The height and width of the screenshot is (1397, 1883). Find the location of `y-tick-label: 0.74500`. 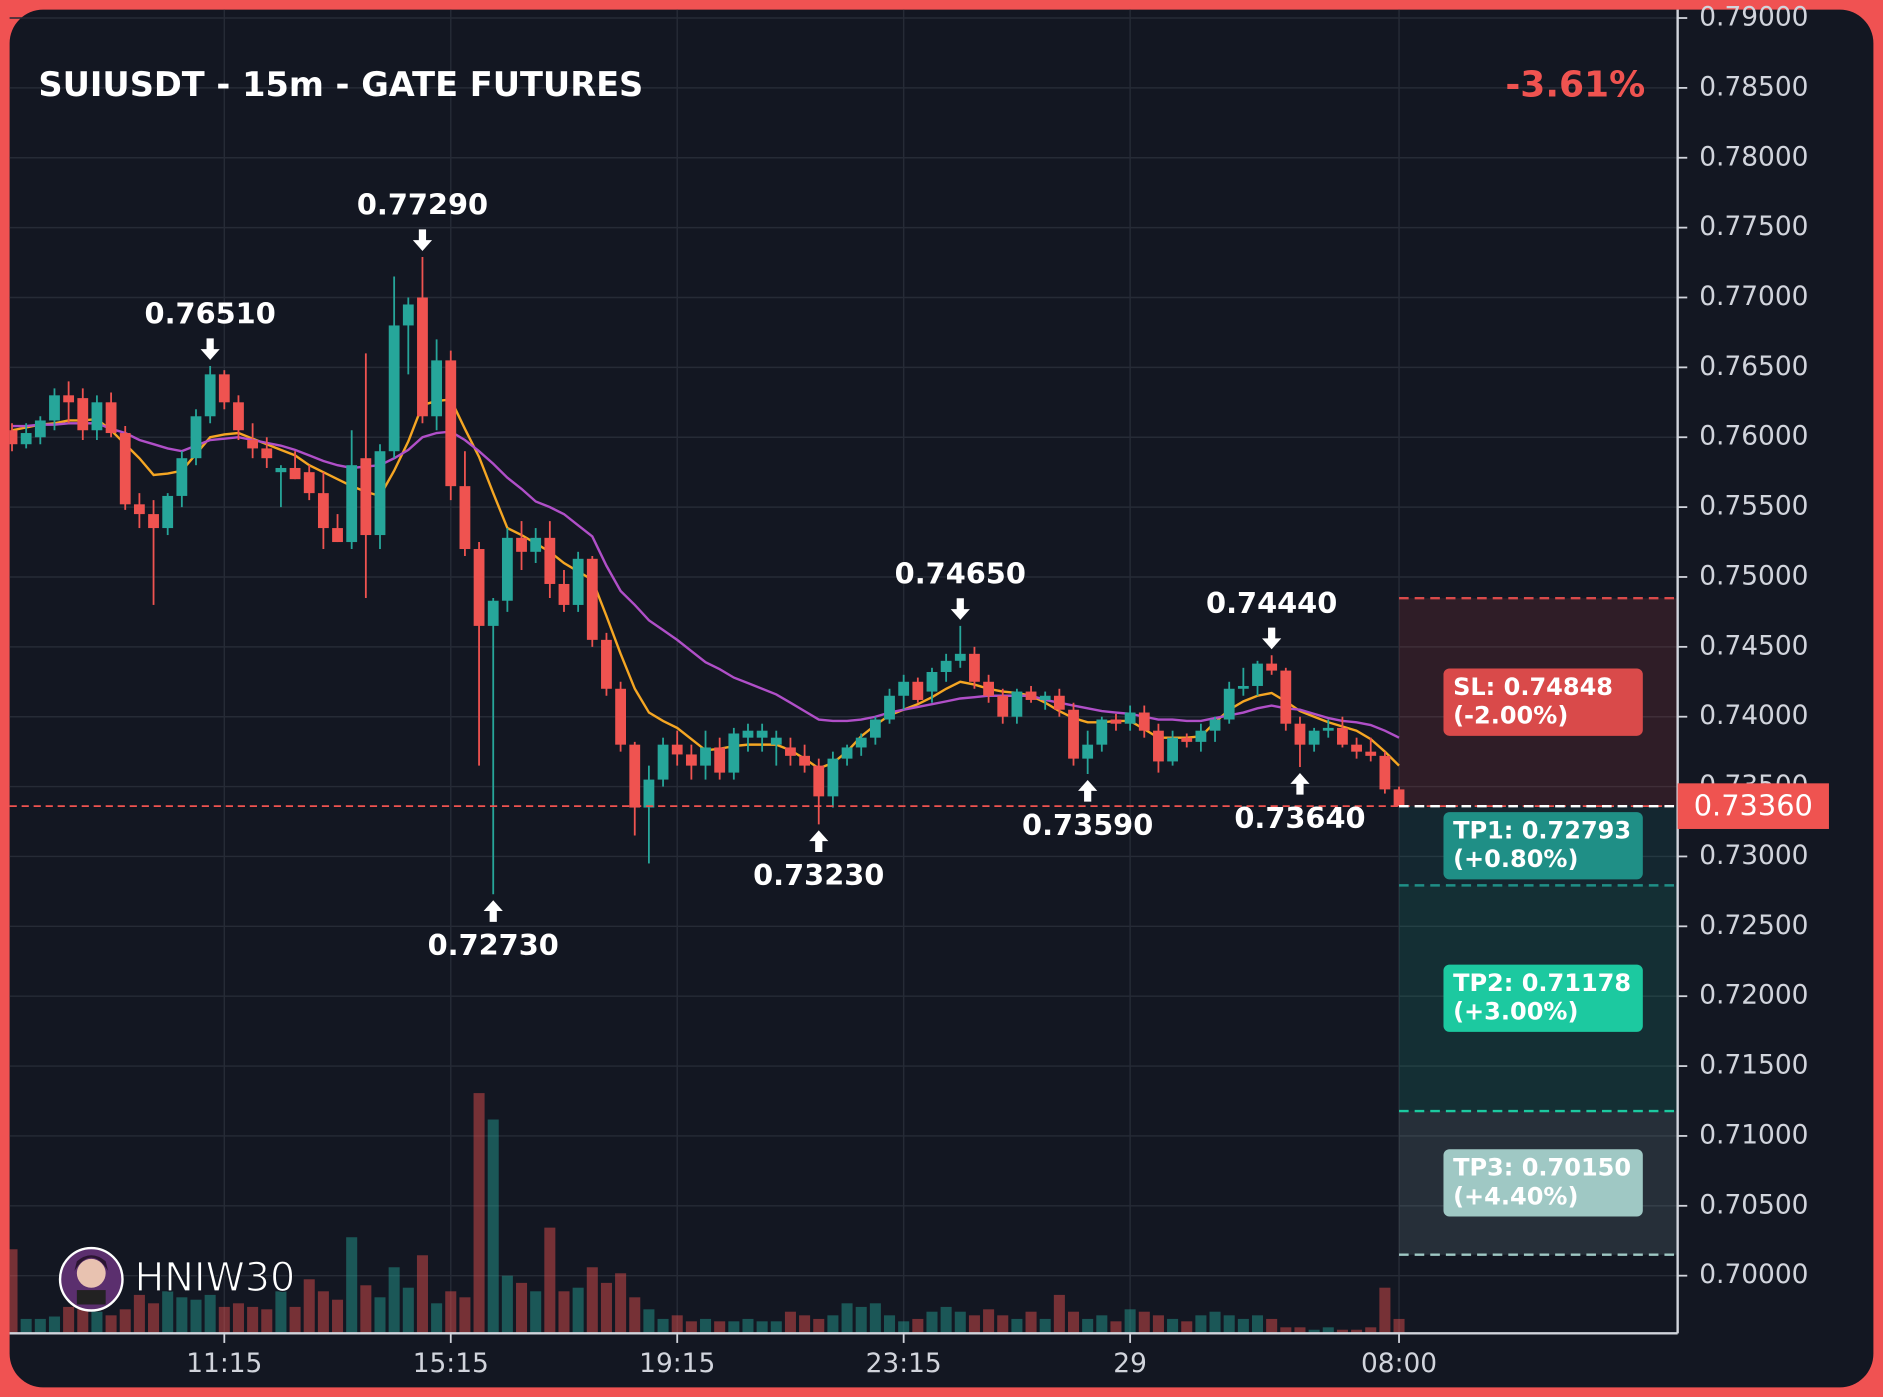

y-tick-label: 0.74500 is located at coordinates (1753, 645).